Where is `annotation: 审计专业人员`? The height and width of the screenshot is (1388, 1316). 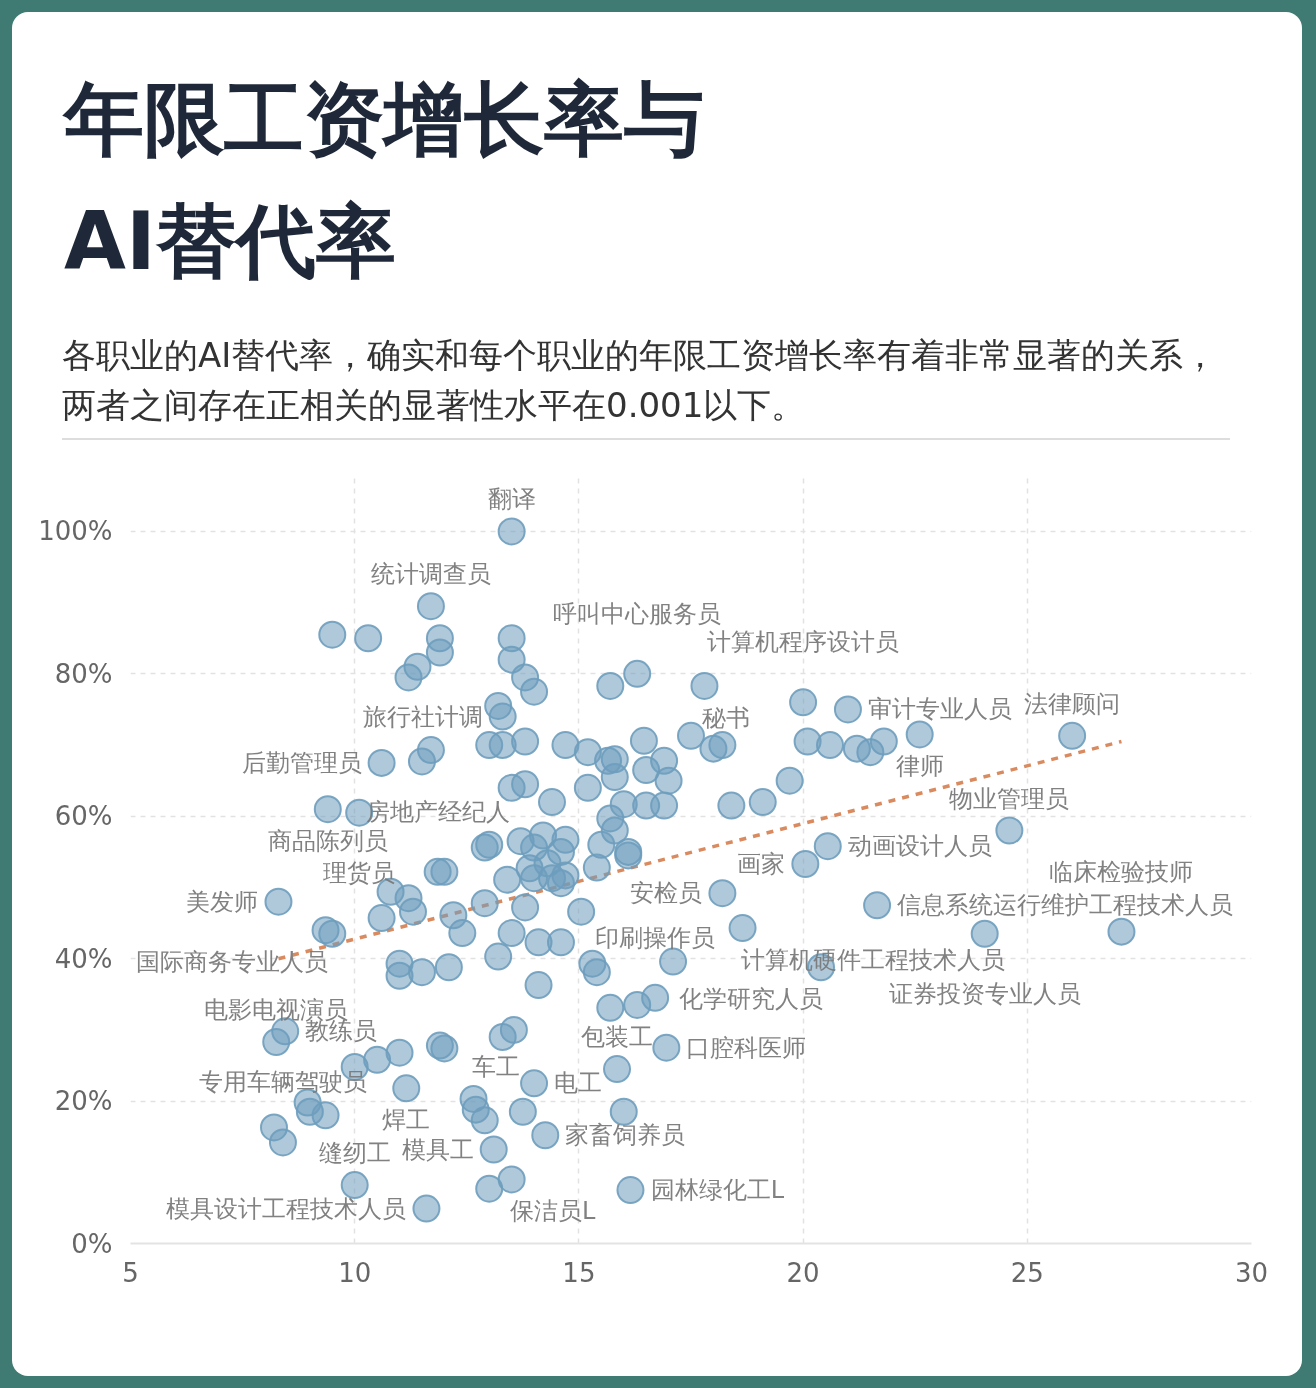 annotation: 审计专业人员 is located at coordinates (939, 709).